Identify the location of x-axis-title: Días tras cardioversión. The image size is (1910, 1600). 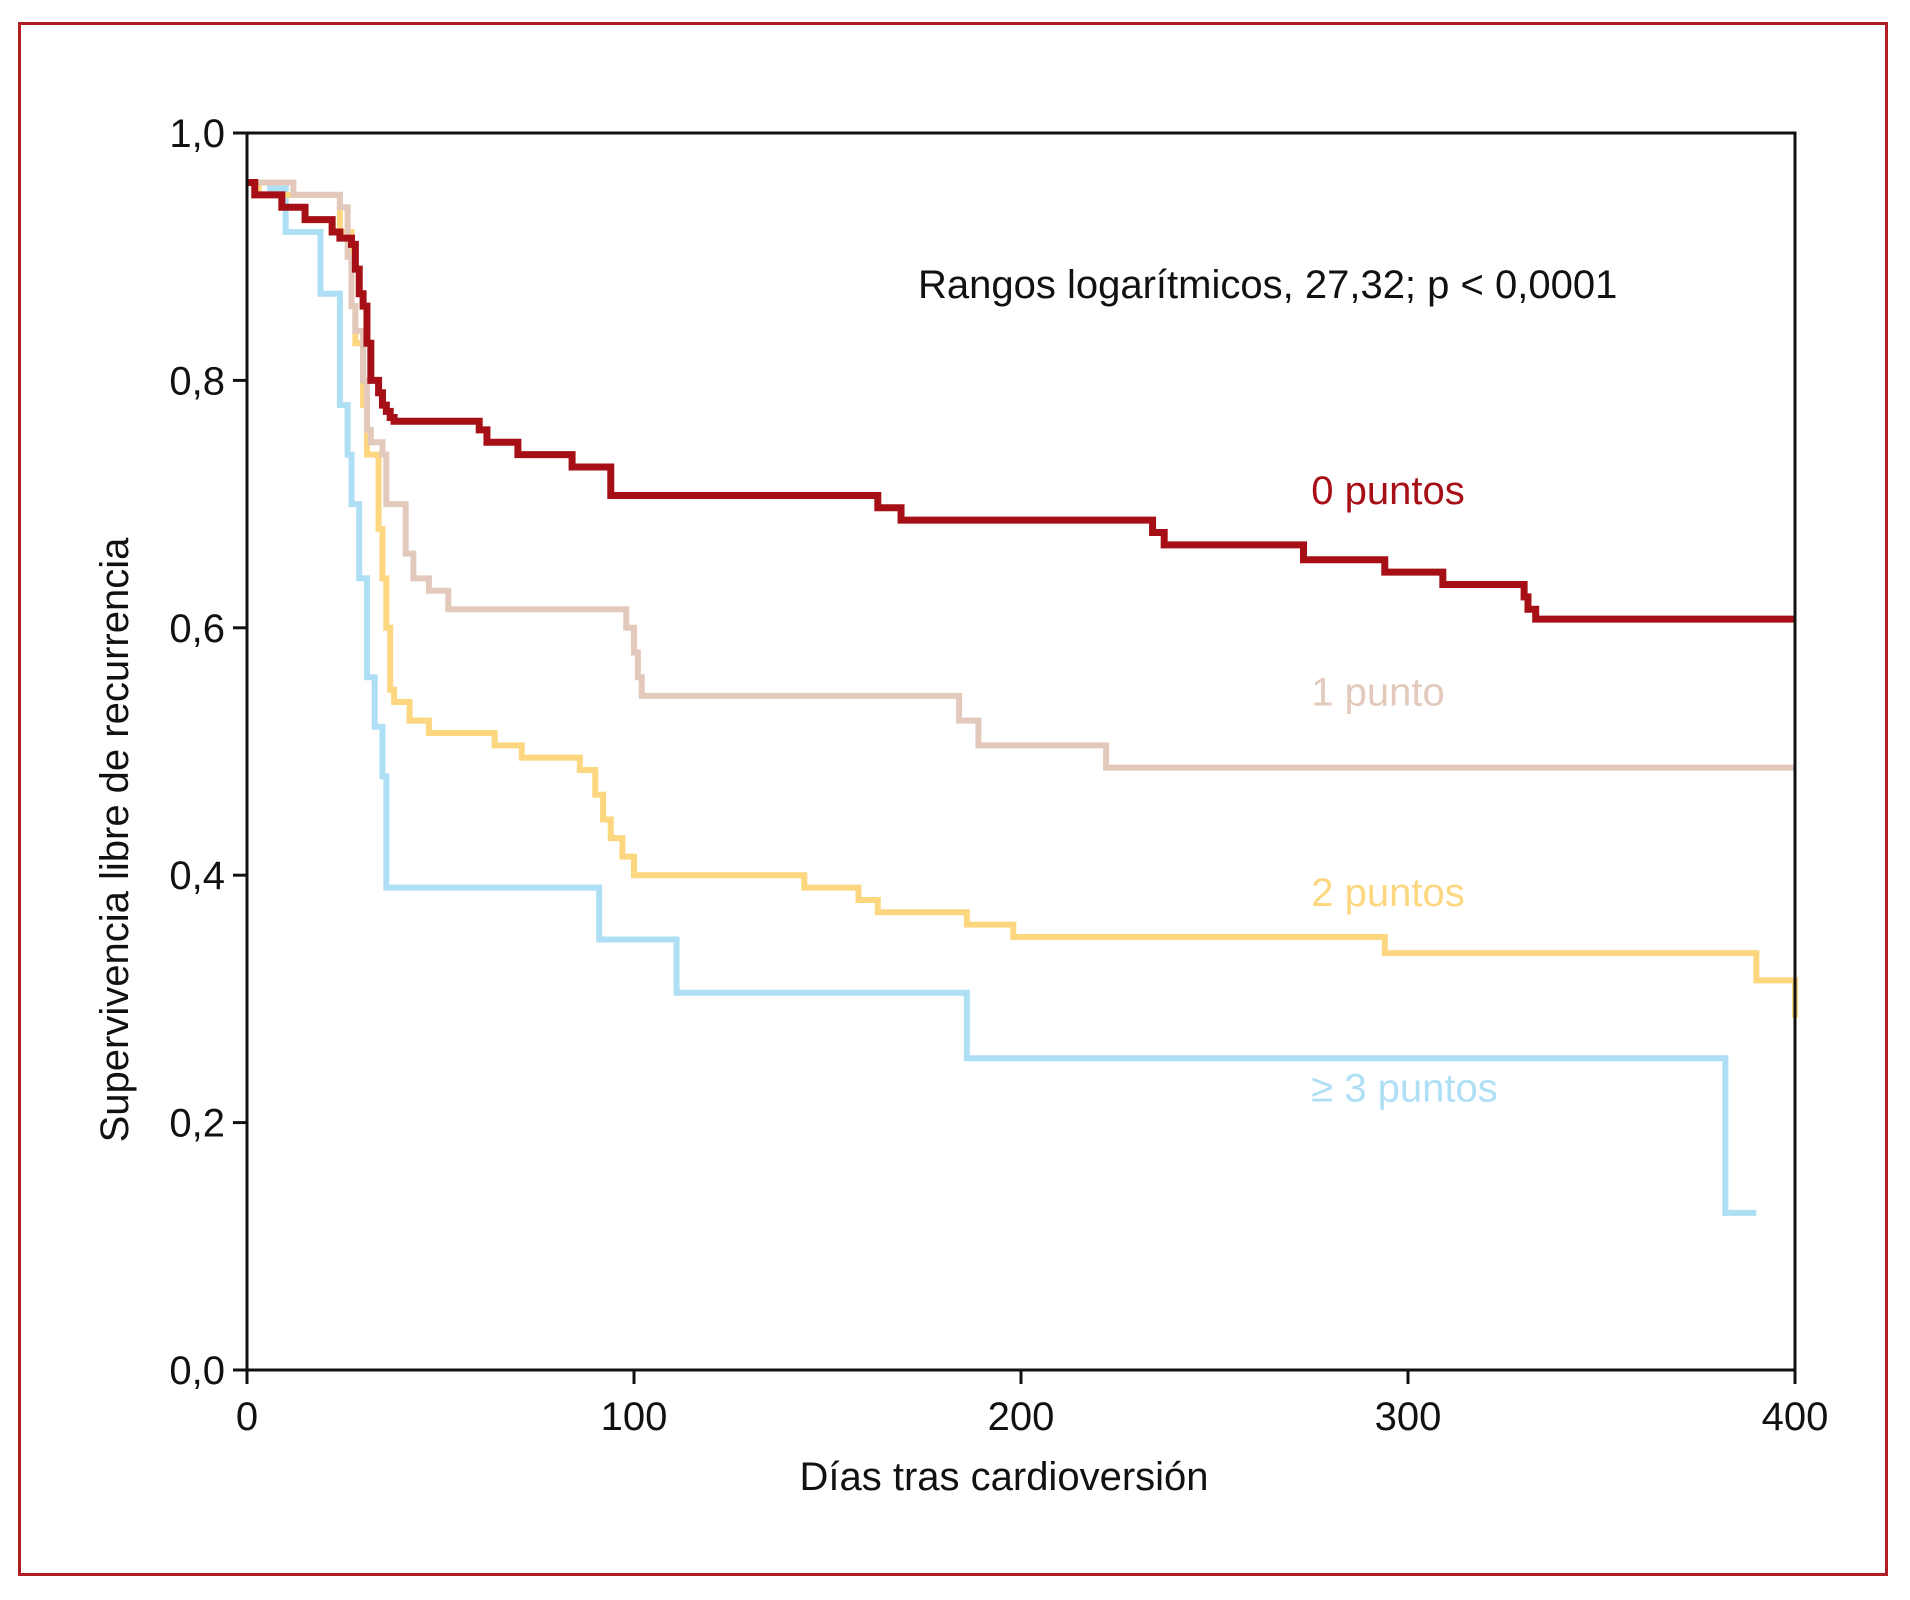
(1003, 1477).